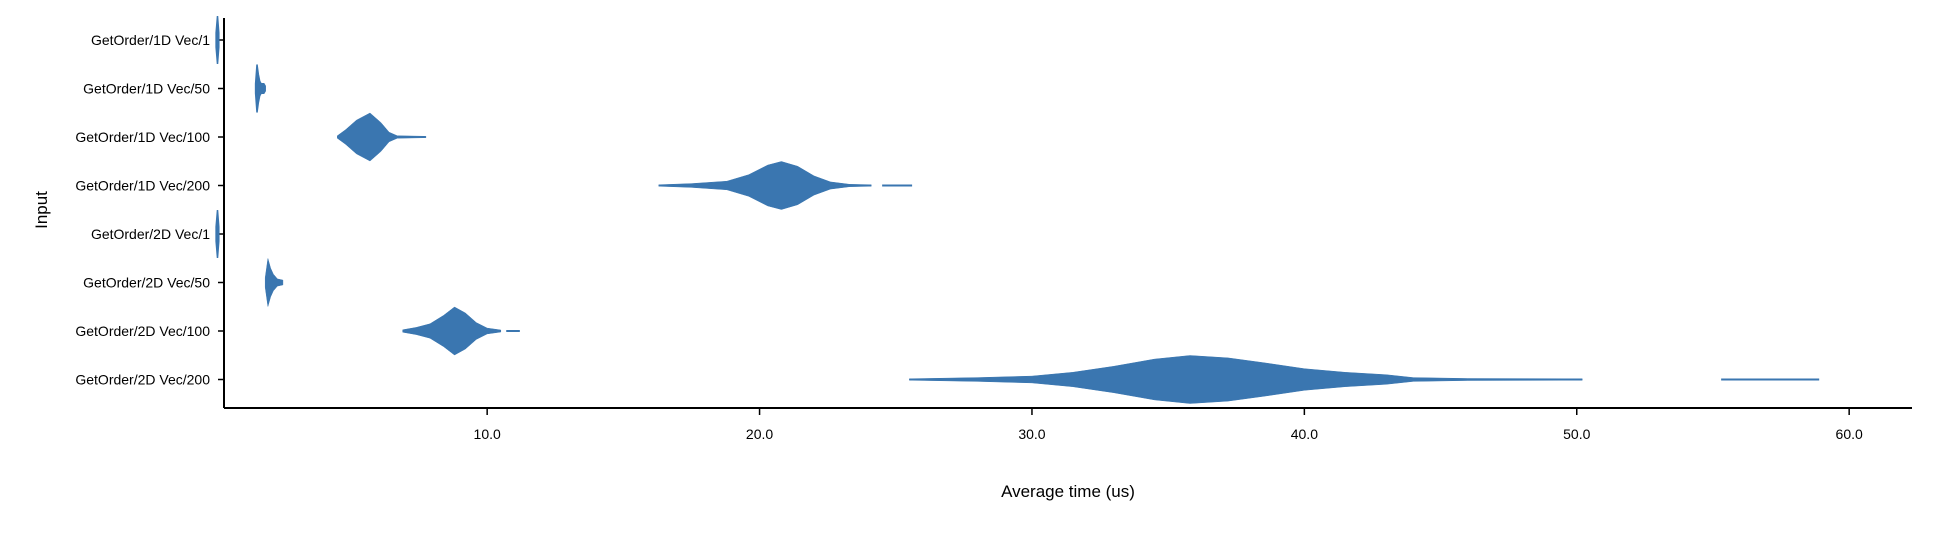 This screenshot has width=1946, height=534. I want to click on x-axis-title: Average time (us), so click(1068, 491).